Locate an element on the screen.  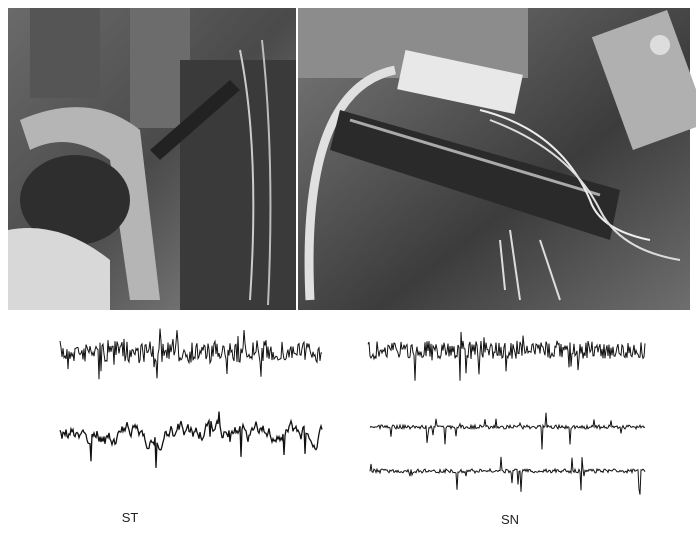
panel-label: SN is located at coordinates (510, 519).